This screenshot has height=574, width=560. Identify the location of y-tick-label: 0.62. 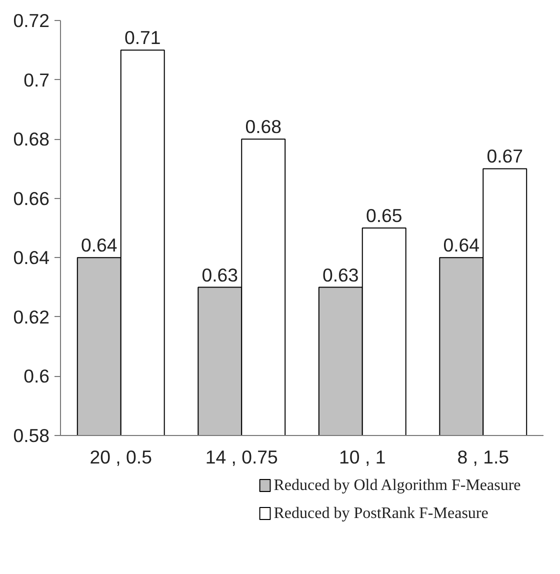
(31, 317).